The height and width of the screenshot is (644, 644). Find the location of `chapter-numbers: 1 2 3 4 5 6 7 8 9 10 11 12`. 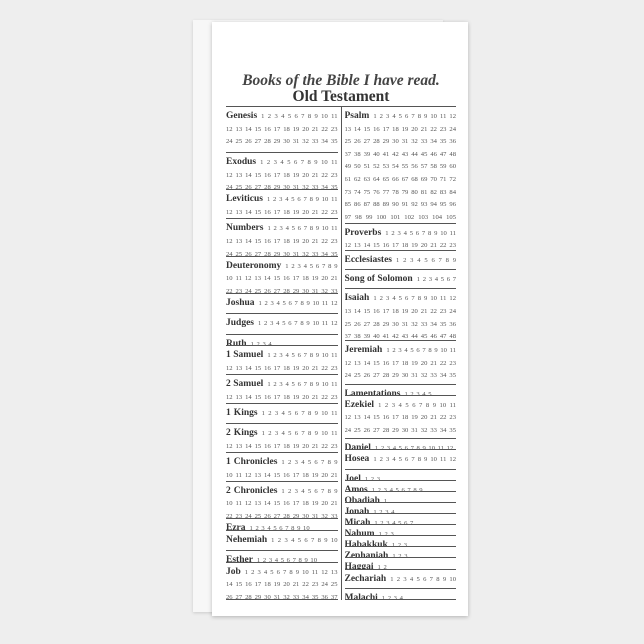

chapter-numbers: 1 2 3 4 5 6 7 8 9 10 11 12 is located at coordinates (426, 260).